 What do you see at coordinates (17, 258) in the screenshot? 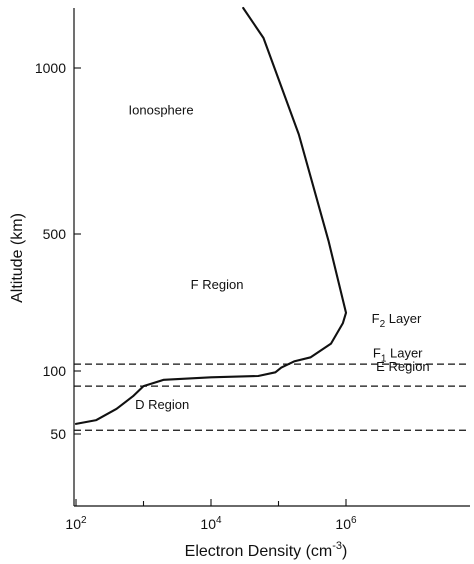
I see `y-axis-label: Altitude (km)` at bounding box center [17, 258].